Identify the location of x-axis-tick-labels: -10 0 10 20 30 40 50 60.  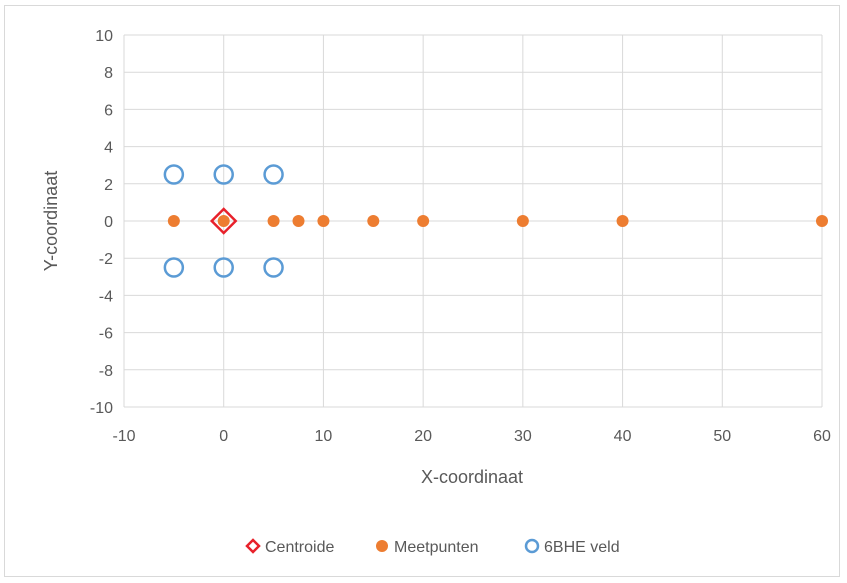
(471, 436).